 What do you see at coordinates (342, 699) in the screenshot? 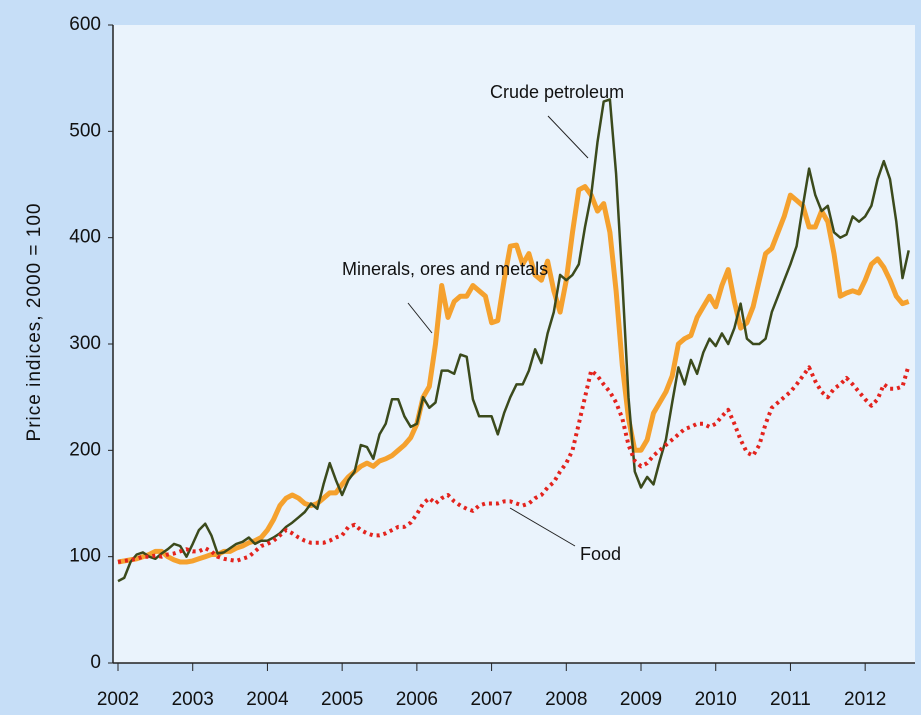
I see `x-tick-label: 2005` at bounding box center [342, 699].